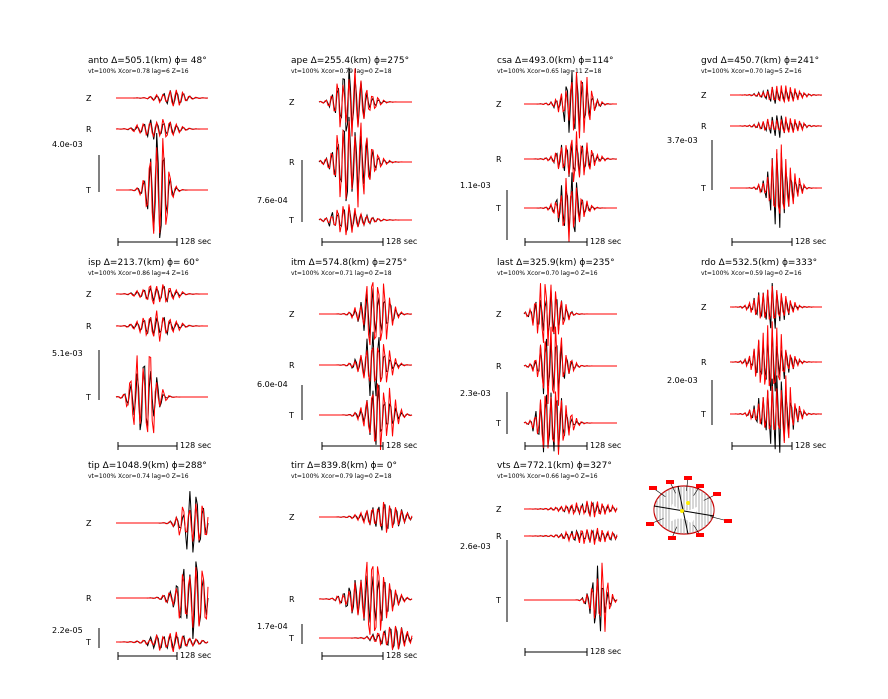  I want to click on station-title: csa Δ=493.0(km) ϕ=114°, so click(555, 61).